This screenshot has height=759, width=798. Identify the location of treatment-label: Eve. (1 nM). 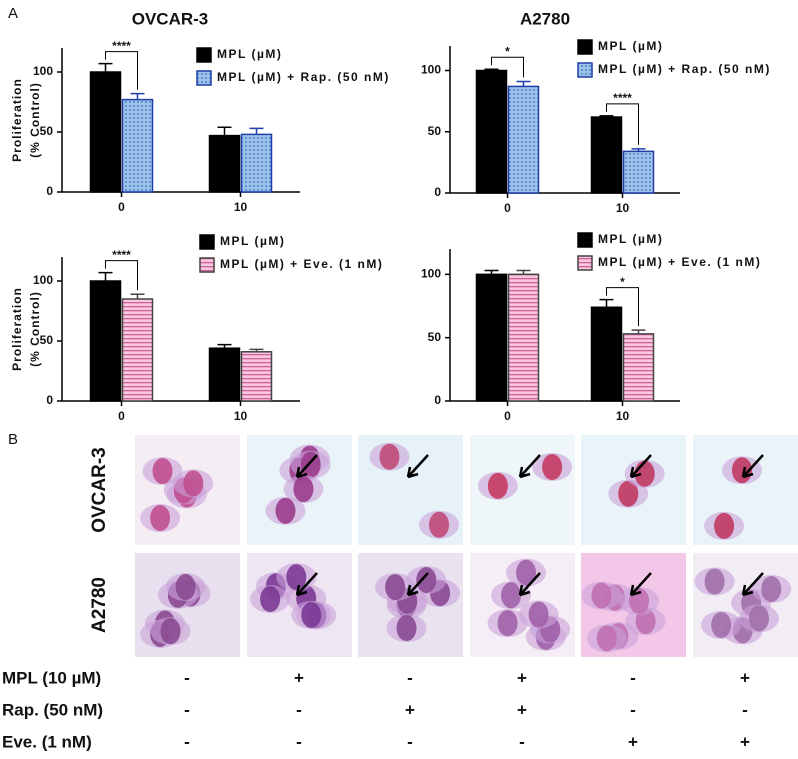
(47, 741).